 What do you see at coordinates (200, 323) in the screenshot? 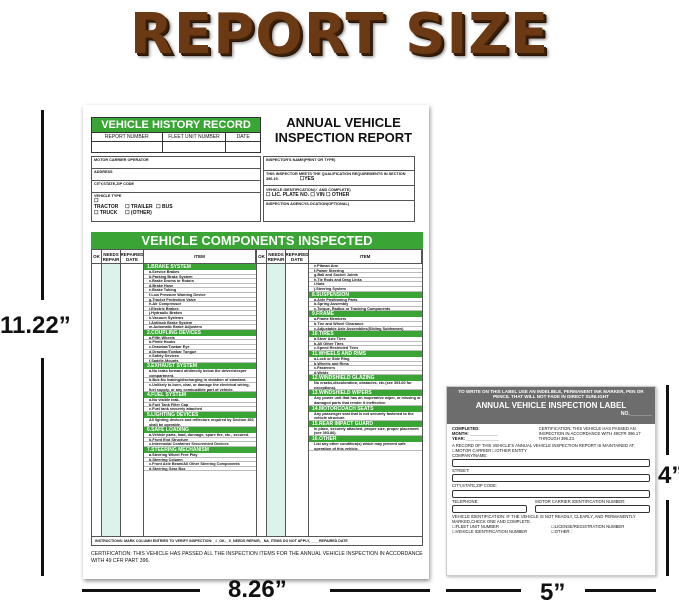
I see `inspection-item: l.Antilock Brake System` at bounding box center [200, 323].